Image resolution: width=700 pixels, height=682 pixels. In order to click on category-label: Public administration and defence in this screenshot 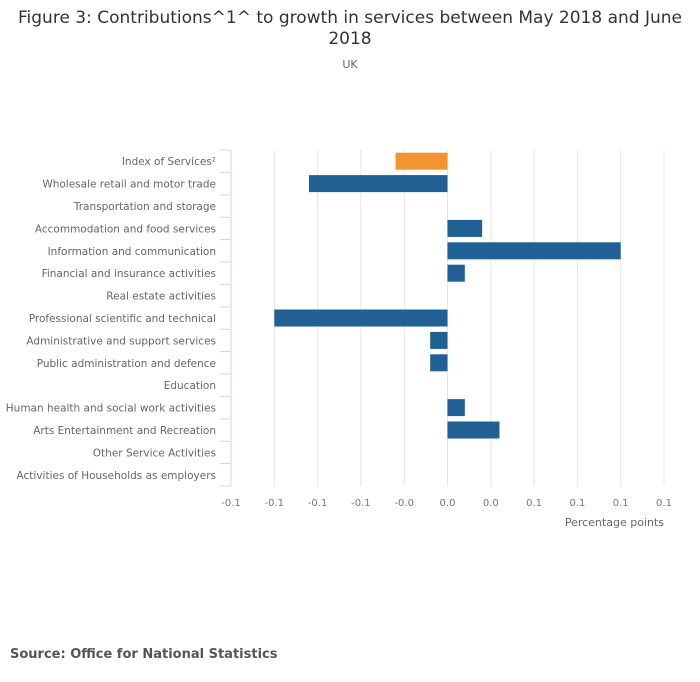, I will do `click(126, 364)`.